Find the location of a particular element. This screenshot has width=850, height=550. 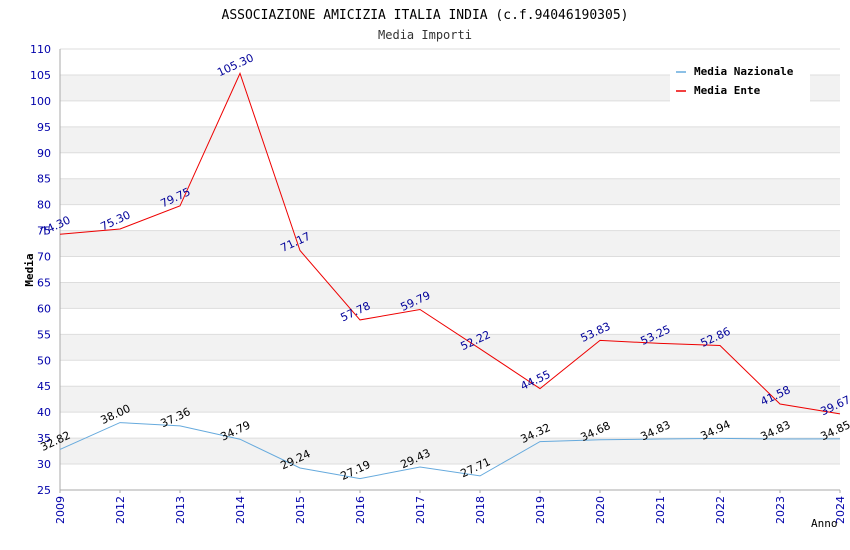

x-tick-label: 2023 is located at coordinates (780, 510).